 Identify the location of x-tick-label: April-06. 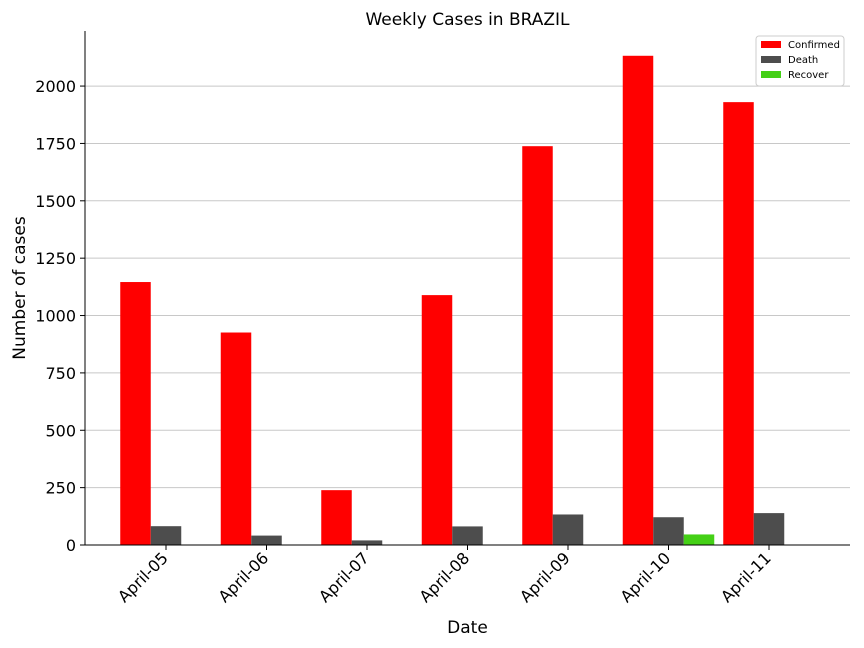
(244, 577).